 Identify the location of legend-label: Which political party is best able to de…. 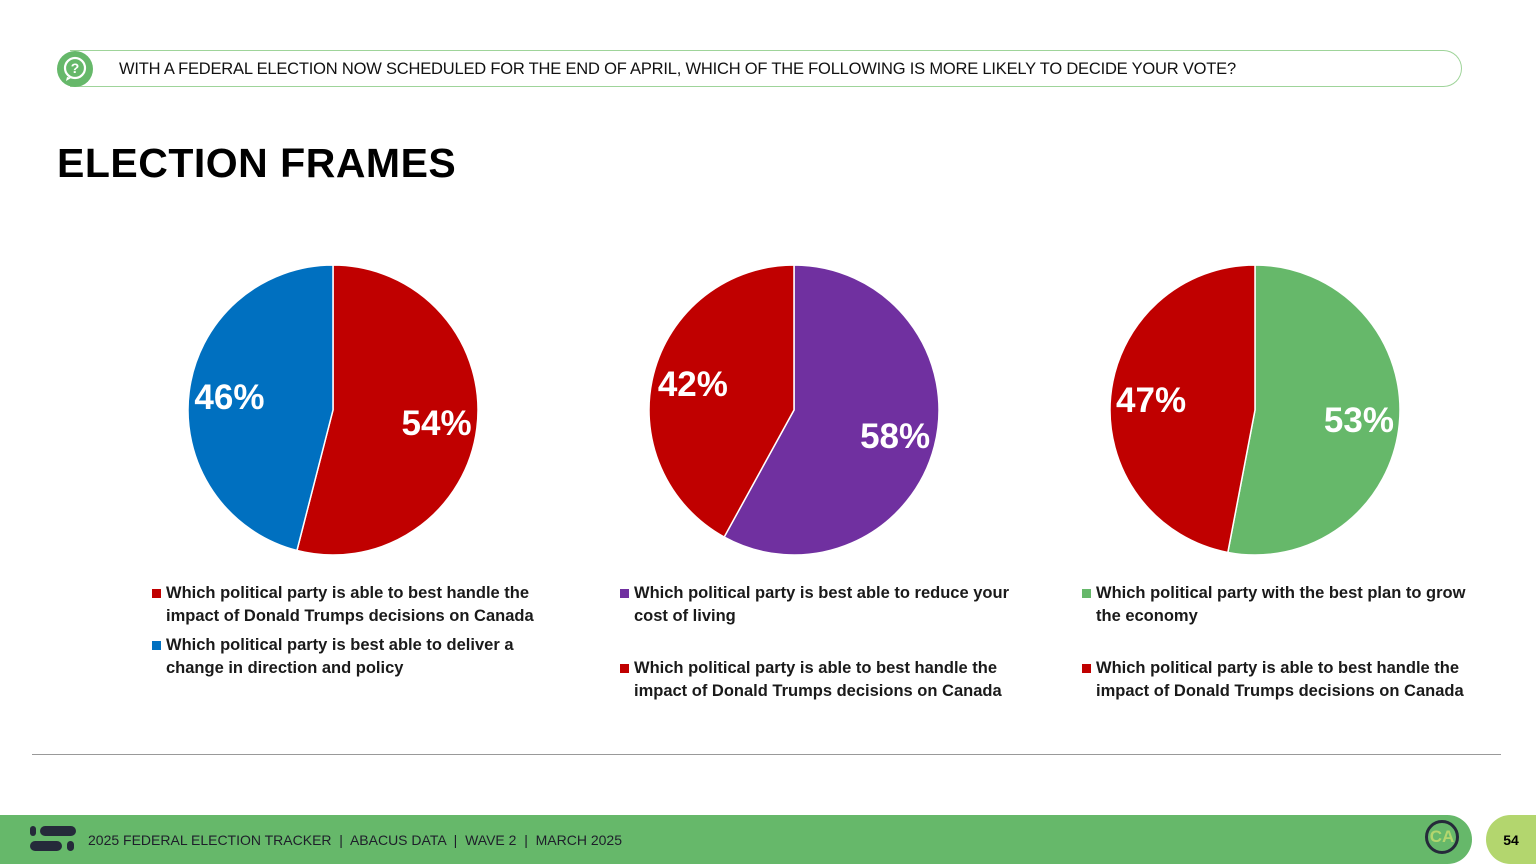
(340, 656).